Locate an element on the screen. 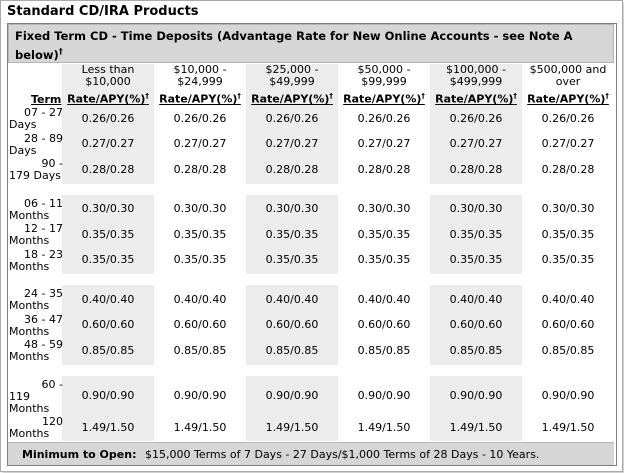  term-column-header: Term is located at coordinates (46, 99).